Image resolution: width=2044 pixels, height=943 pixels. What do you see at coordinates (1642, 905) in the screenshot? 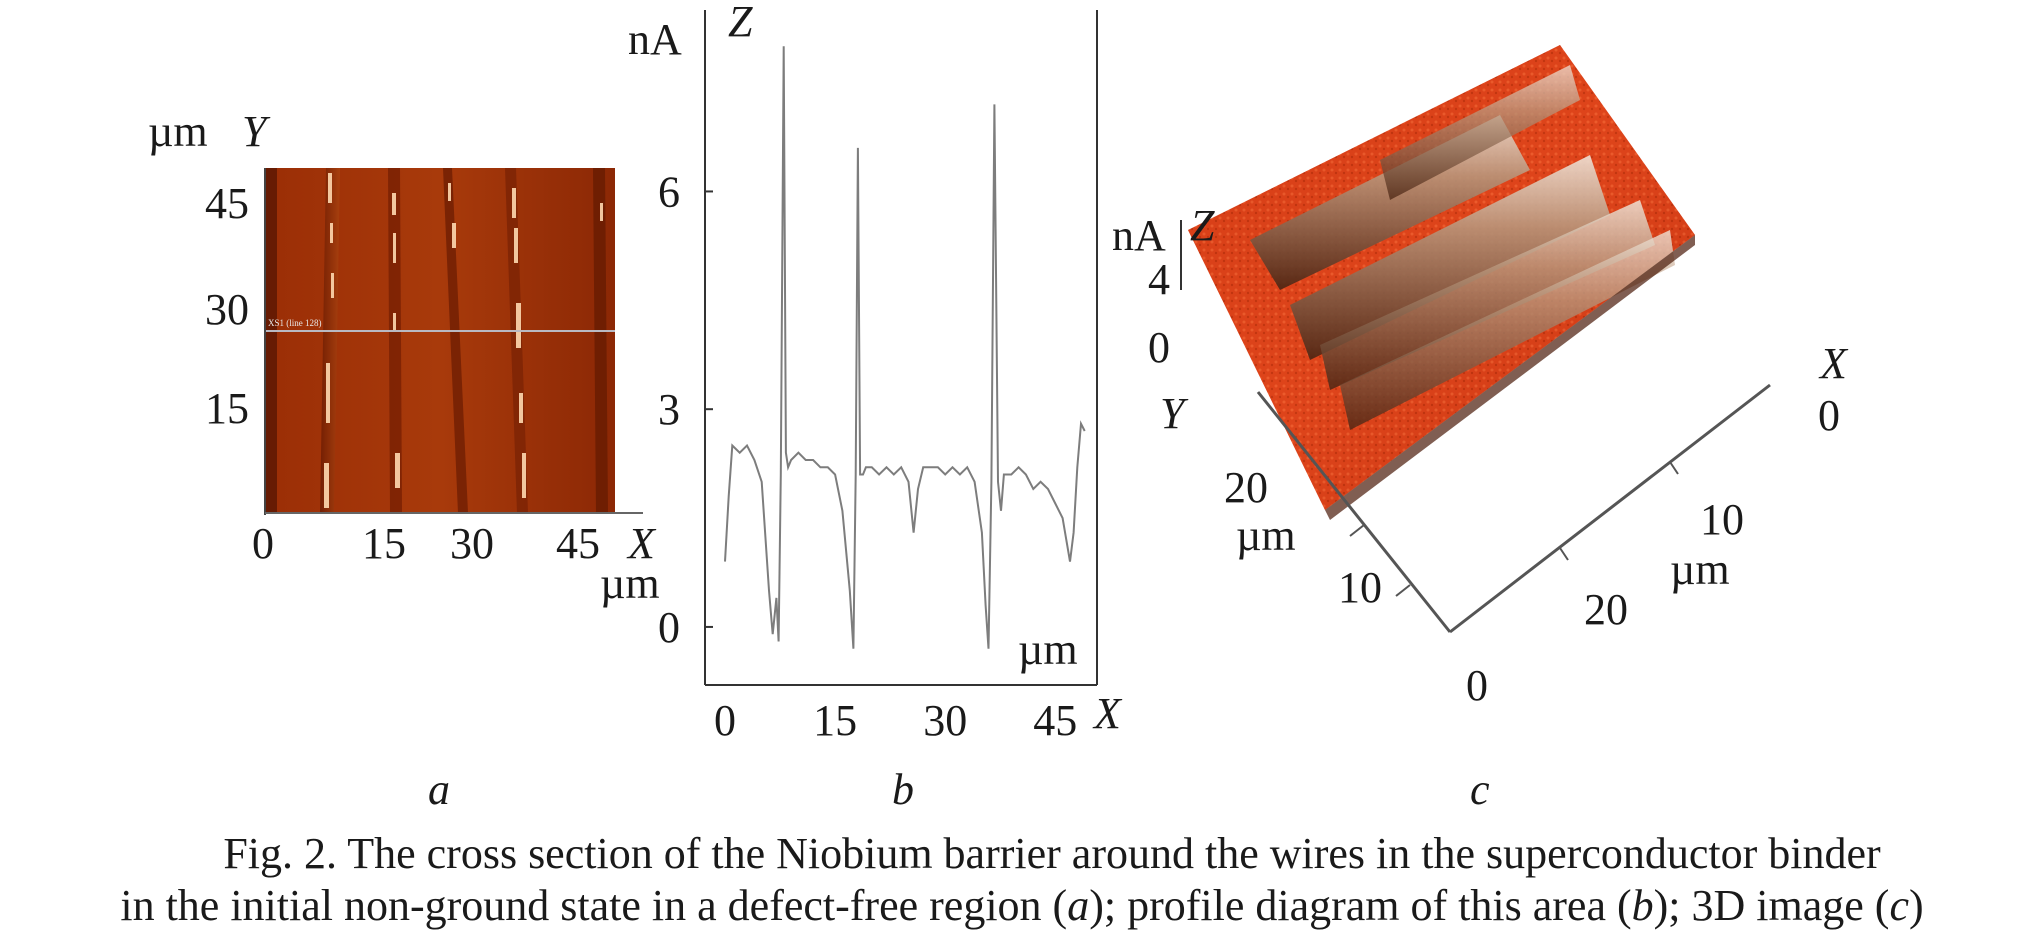
I see `caption-ref-b: b` at bounding box center [1642, 905].